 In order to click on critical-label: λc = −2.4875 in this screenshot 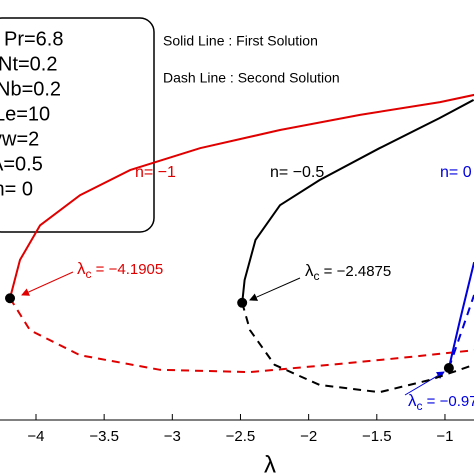, I will do `click(348, 272)`.